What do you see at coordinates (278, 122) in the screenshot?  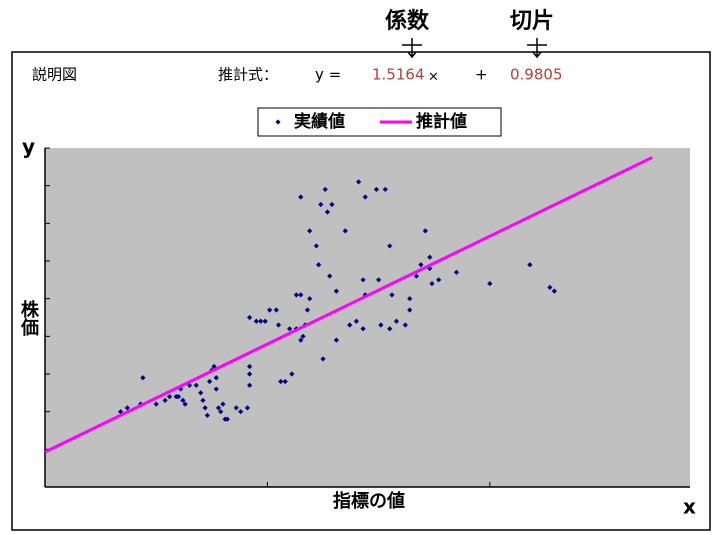 I see `legend-marker` at bounding box center [278, 122].